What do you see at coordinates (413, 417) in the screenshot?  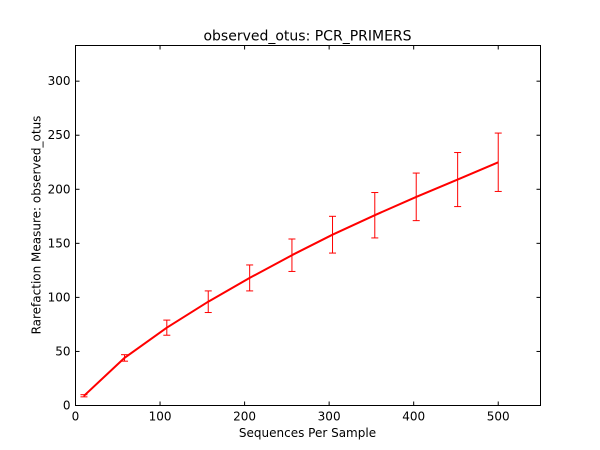 I see `x-tick-label: 400` at bounding box center [413, 417].